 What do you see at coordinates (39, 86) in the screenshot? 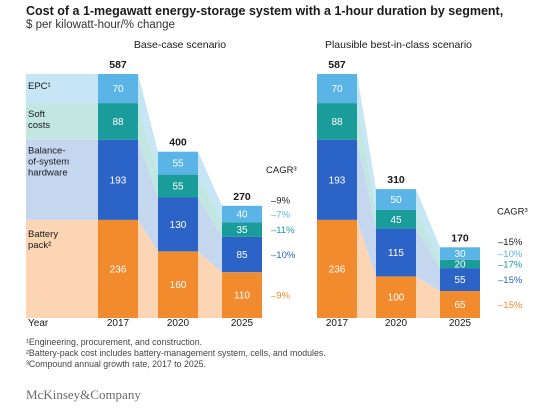
I see `row-label-epc: EPC¹` at bounding box center [39, 86].